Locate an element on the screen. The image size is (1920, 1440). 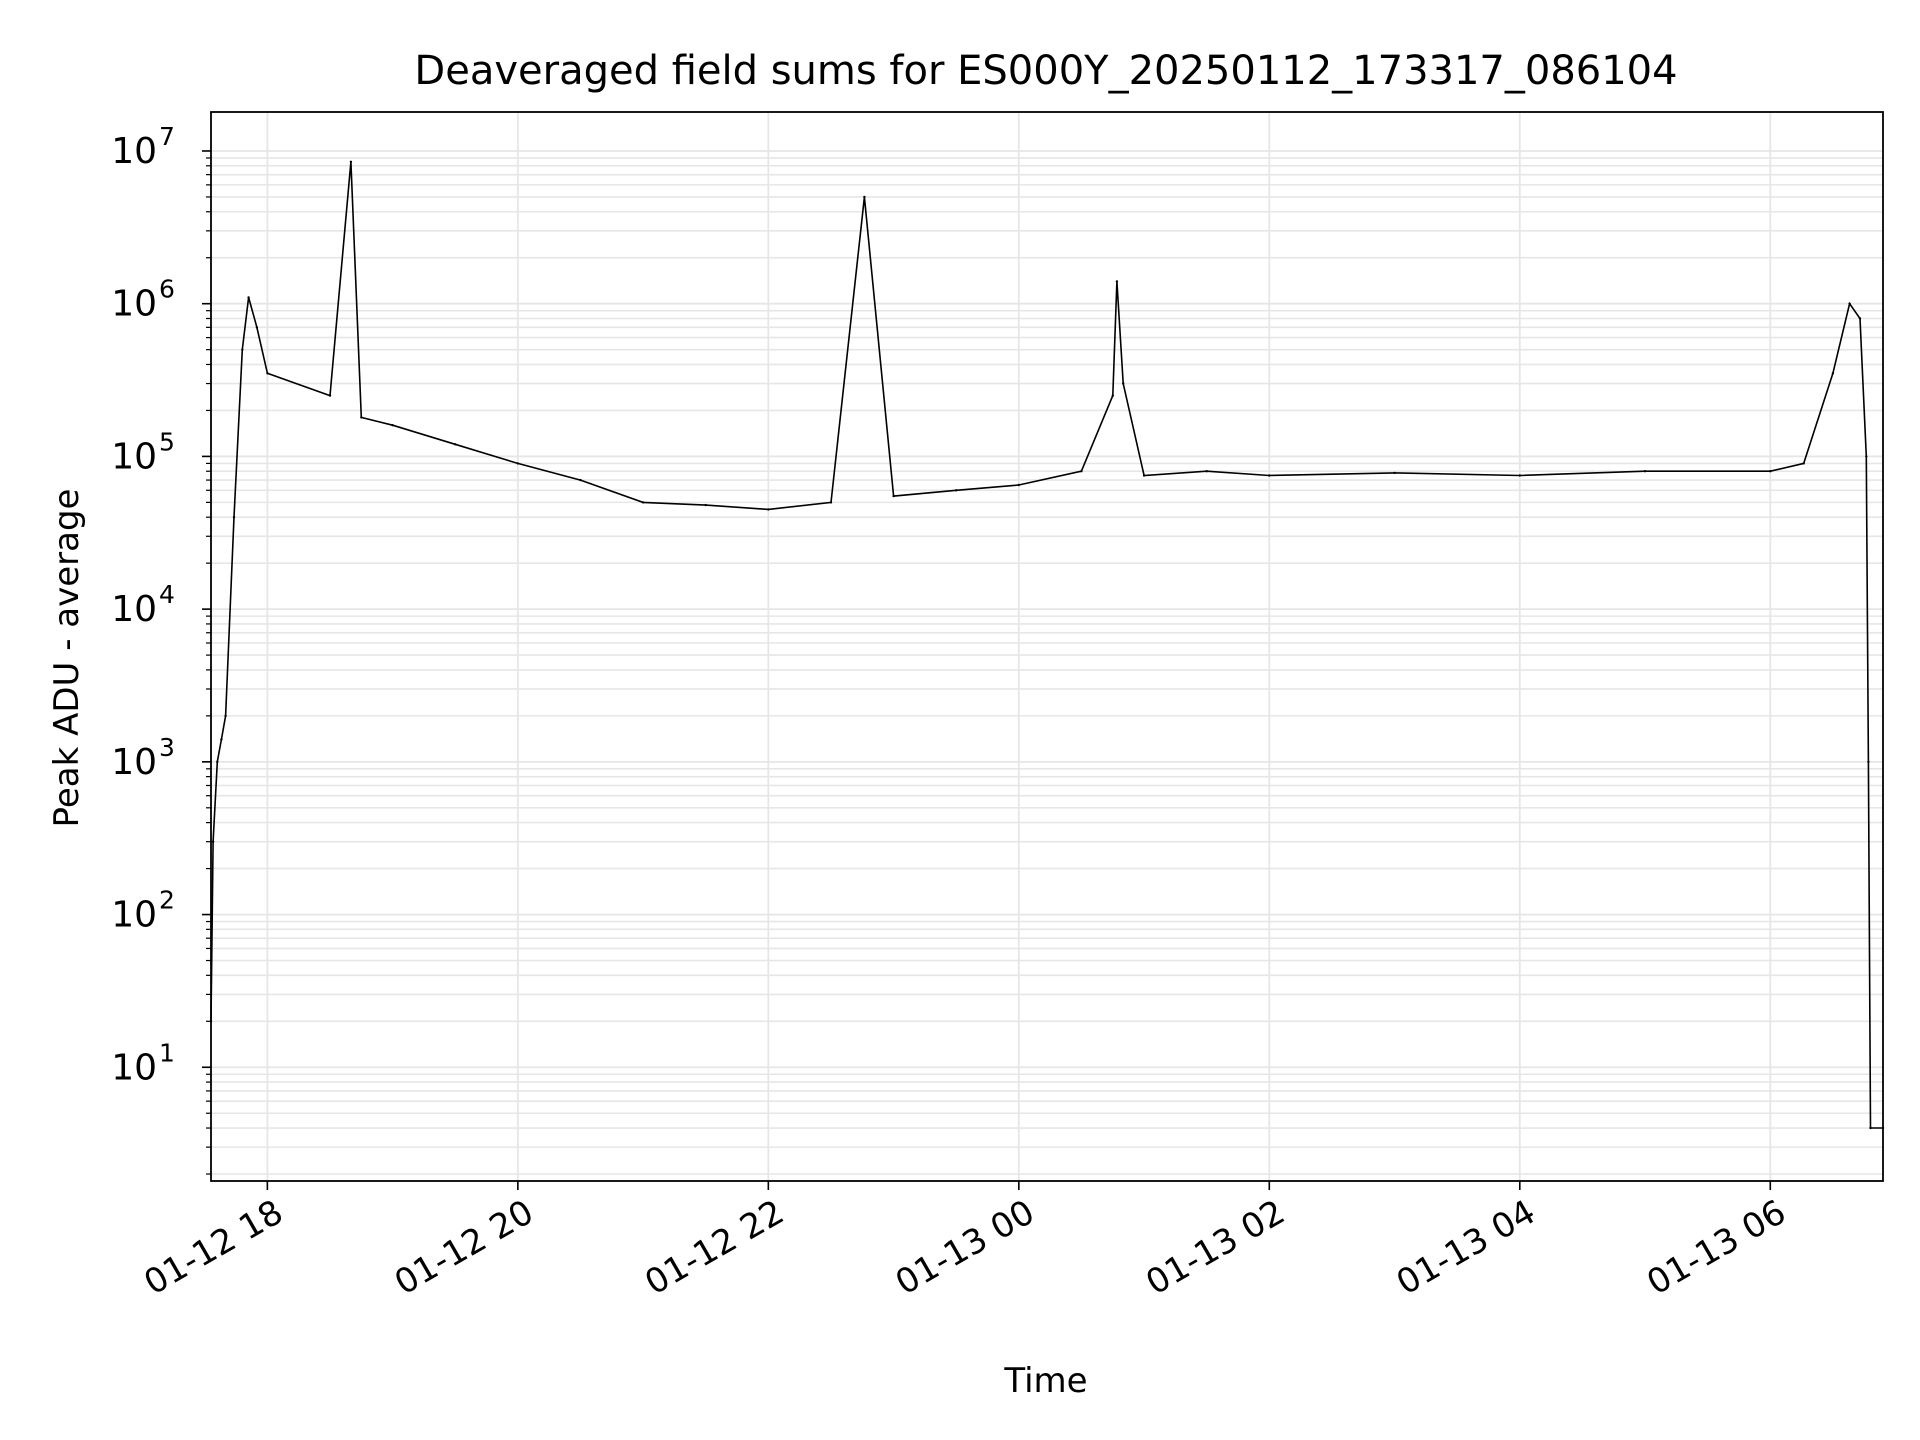
y-tick-exponent: 2 is located at coordinates (167, 900).